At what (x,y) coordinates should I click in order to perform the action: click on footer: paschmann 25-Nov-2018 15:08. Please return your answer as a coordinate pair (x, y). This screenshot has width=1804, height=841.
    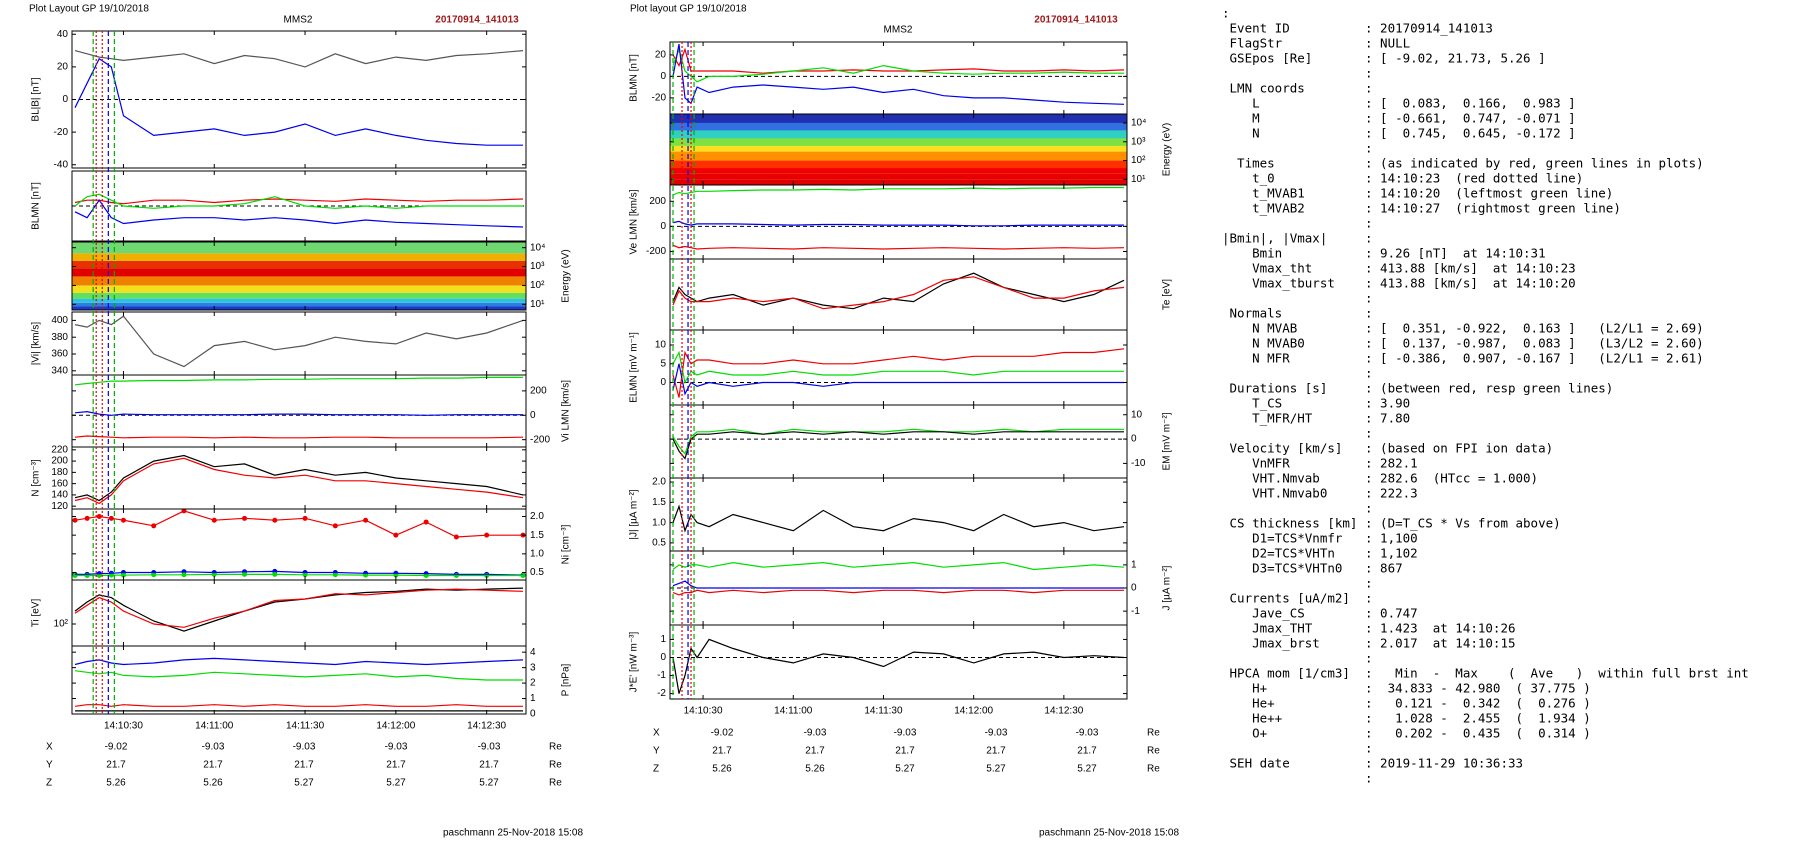
    Looking at the image, I should click on (513, 833).